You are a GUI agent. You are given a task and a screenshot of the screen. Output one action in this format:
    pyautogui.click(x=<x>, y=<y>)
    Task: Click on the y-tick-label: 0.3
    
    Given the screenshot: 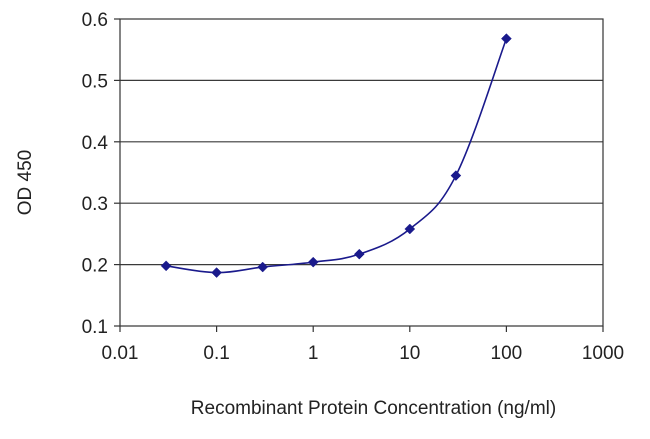 What is the action you would take?
    pyautogui.click(x=95, y=204)
    